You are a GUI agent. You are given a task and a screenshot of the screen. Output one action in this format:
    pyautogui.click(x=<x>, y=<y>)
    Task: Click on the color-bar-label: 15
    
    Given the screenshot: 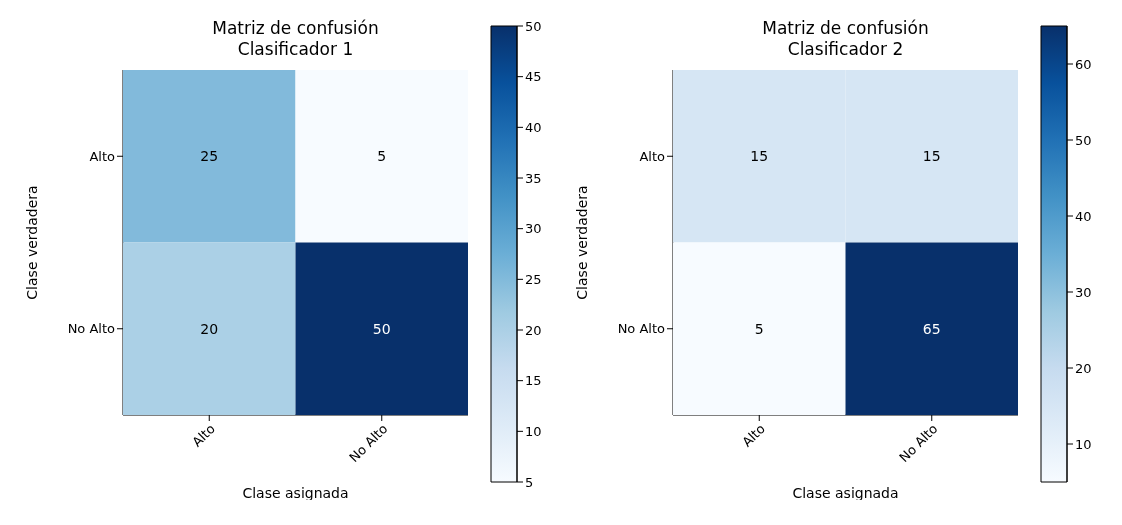 What is the action you would take?
    pyautogui.click(x=533, y=381)
    